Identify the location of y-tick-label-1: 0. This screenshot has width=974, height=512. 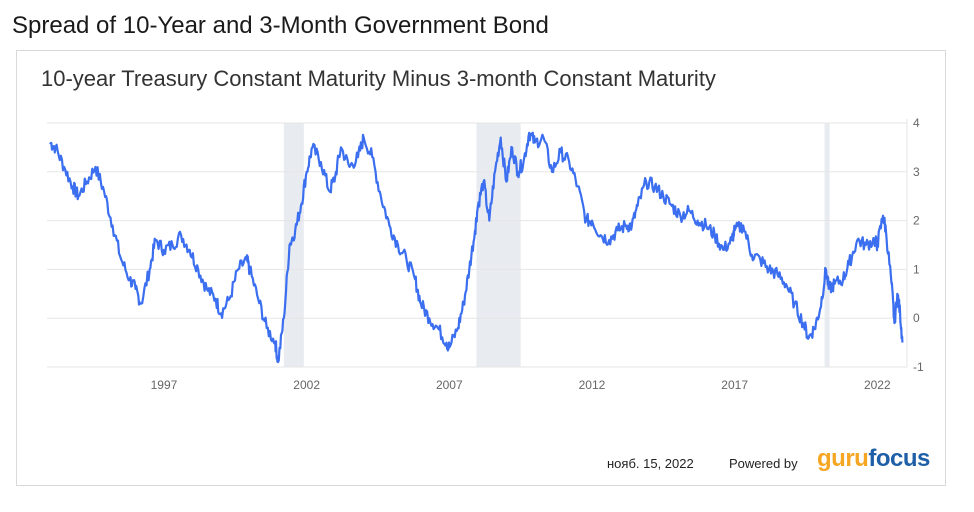
(916, 318).